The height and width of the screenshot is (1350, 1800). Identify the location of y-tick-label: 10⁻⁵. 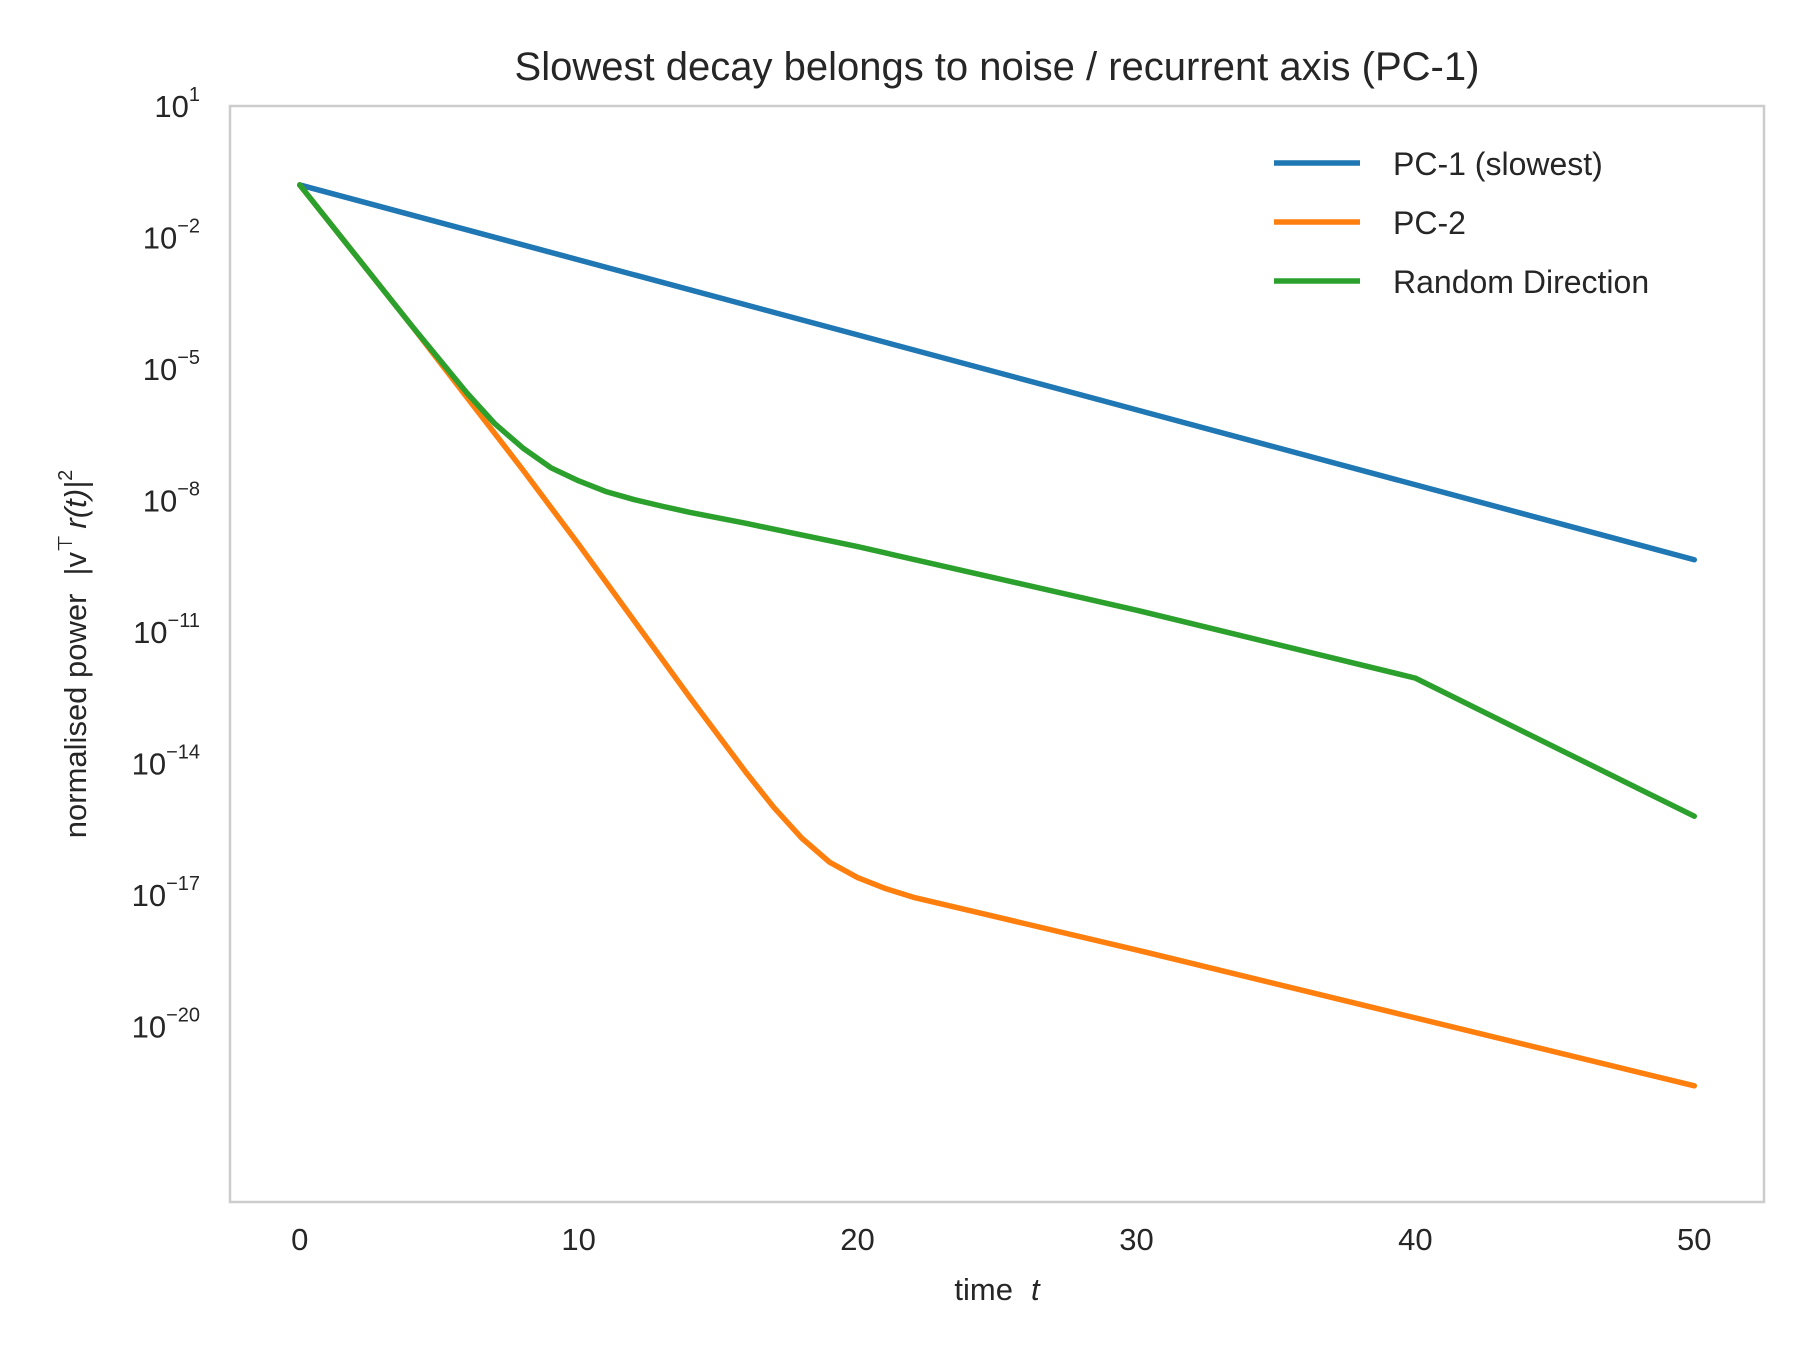
(171, 367).